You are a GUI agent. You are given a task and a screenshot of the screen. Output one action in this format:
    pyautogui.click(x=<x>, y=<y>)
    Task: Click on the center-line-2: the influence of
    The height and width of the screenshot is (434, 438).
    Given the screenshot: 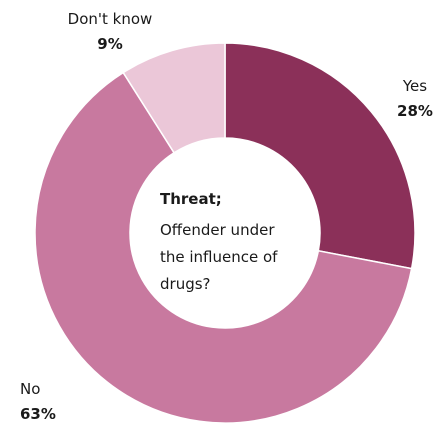 What is the action you would take?
    pyautogui.click(x=219, y=257)
    